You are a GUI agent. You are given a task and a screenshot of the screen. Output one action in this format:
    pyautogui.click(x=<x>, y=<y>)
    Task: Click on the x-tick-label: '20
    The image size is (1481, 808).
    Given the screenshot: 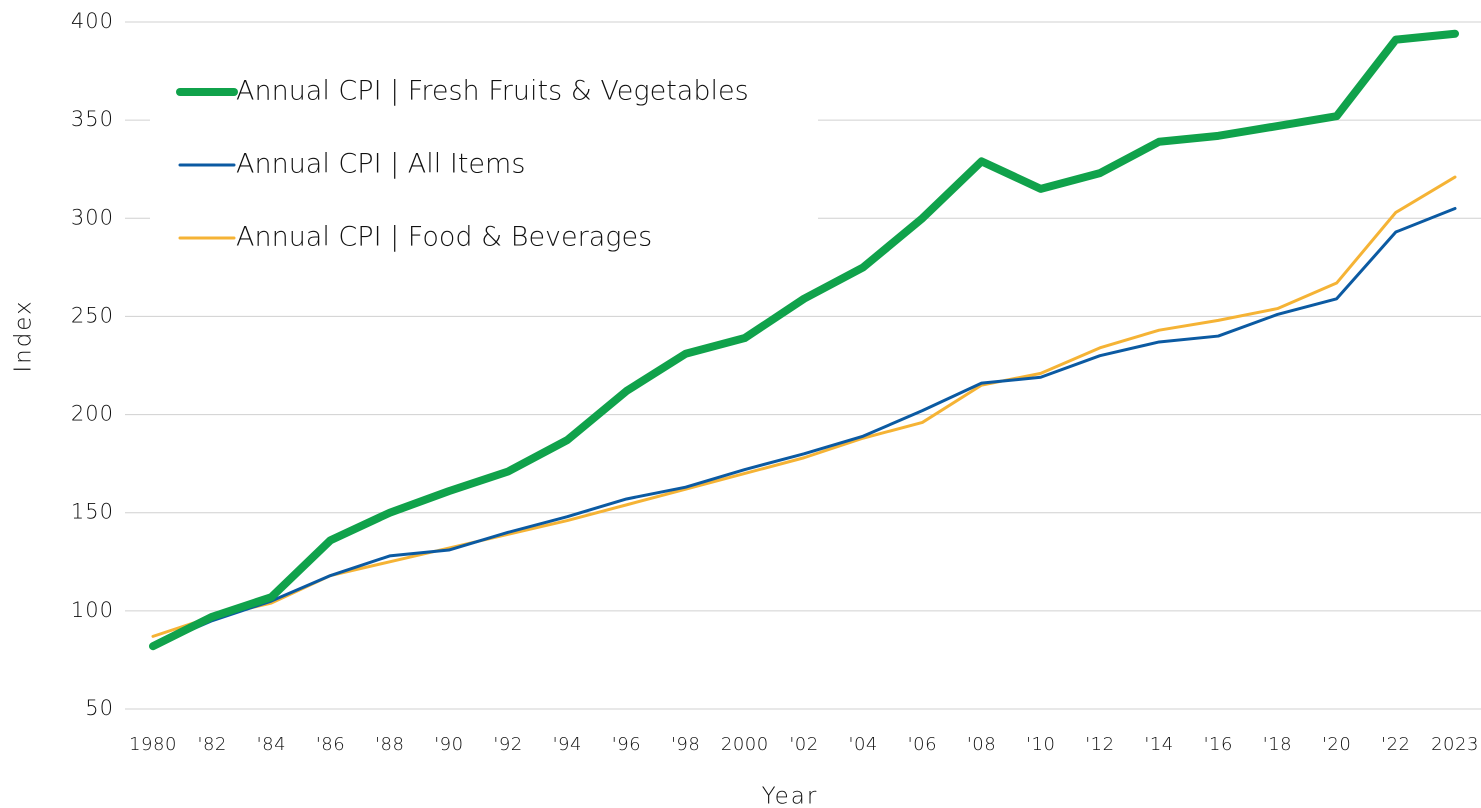 What is the action you would take?
    pyautogui.click(x=1336, y=744)
    